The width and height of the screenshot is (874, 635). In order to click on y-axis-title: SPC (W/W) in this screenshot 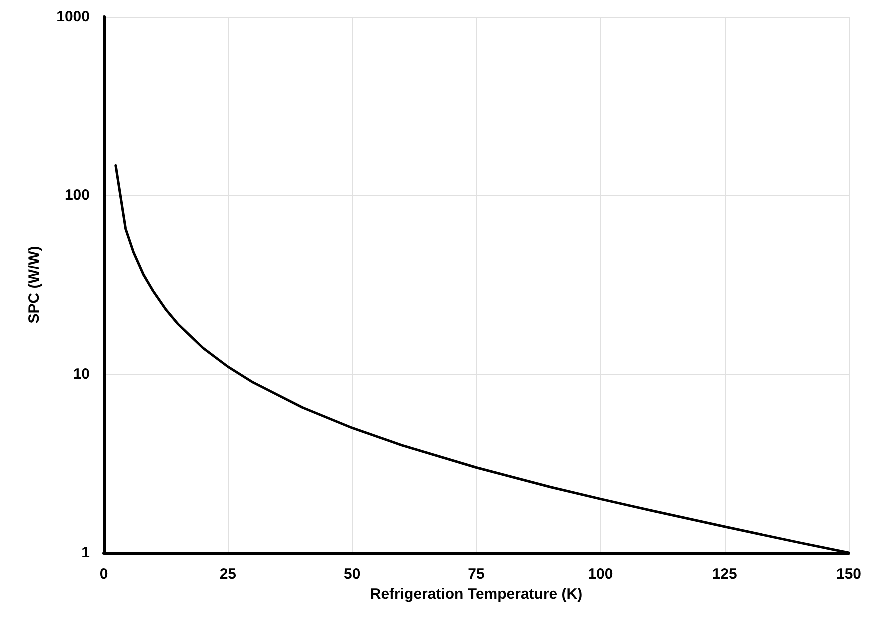, I will do `click(34, 285)`.